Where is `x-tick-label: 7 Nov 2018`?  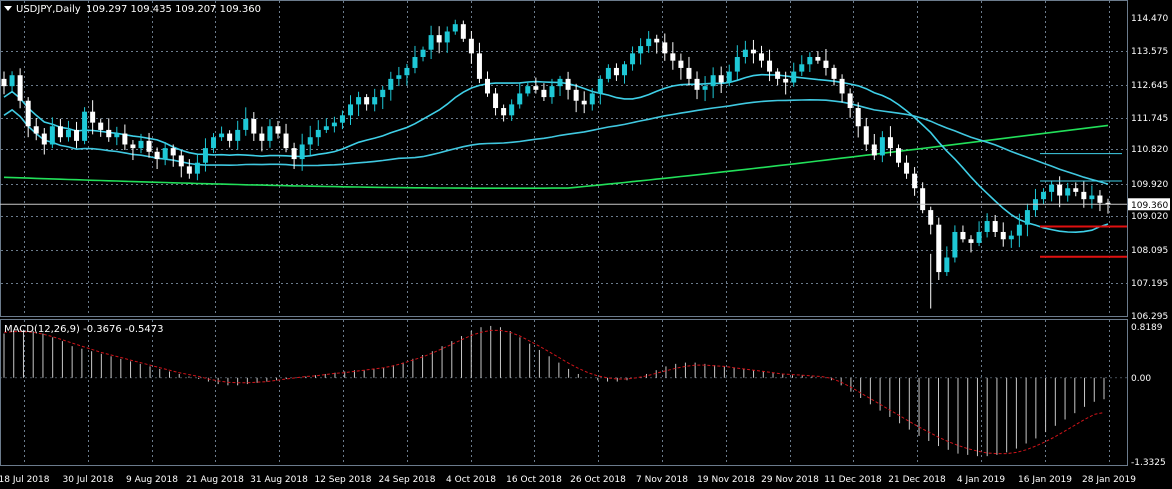 x-tick-label: 7 Nov 2018 is located at coordinates (662, 480).